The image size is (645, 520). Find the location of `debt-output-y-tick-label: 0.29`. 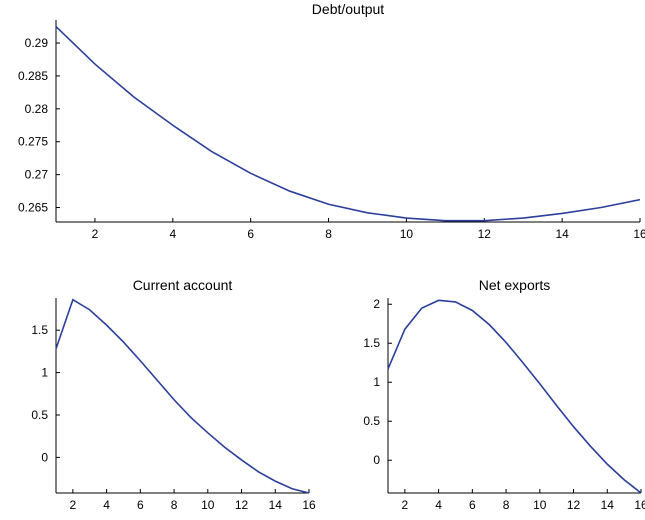

debt-output-y-tick-label: 0.29 is located at coordinates (37, 43).